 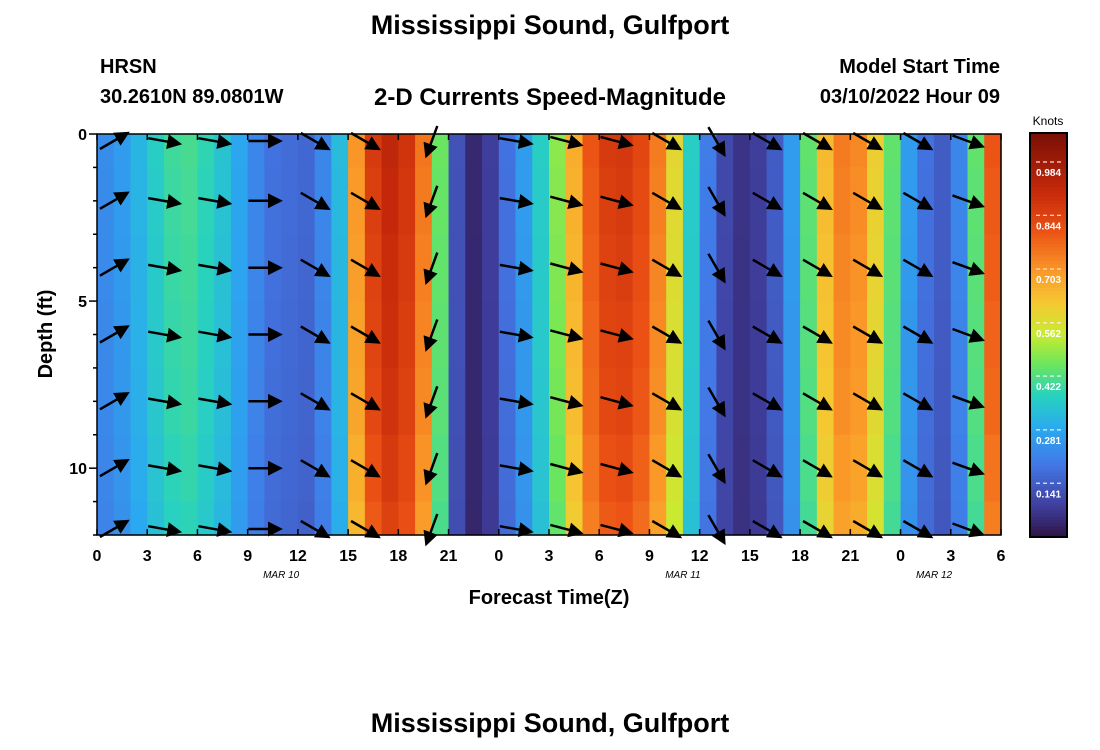 What do you see at coordinates (197, 556) in the screenshot?
I see `x-tick-label: 6` at bounding box center [197, 556].